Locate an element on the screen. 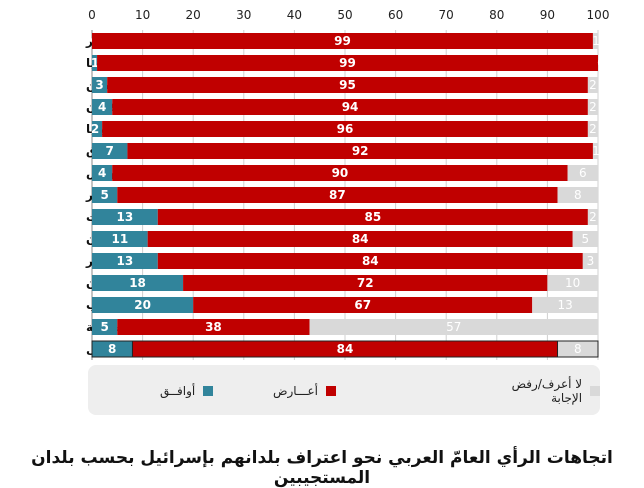 The width and height of the screenshot is (644, 488). legend-item-agree: أوافــق is located at coordinates (187, 391).